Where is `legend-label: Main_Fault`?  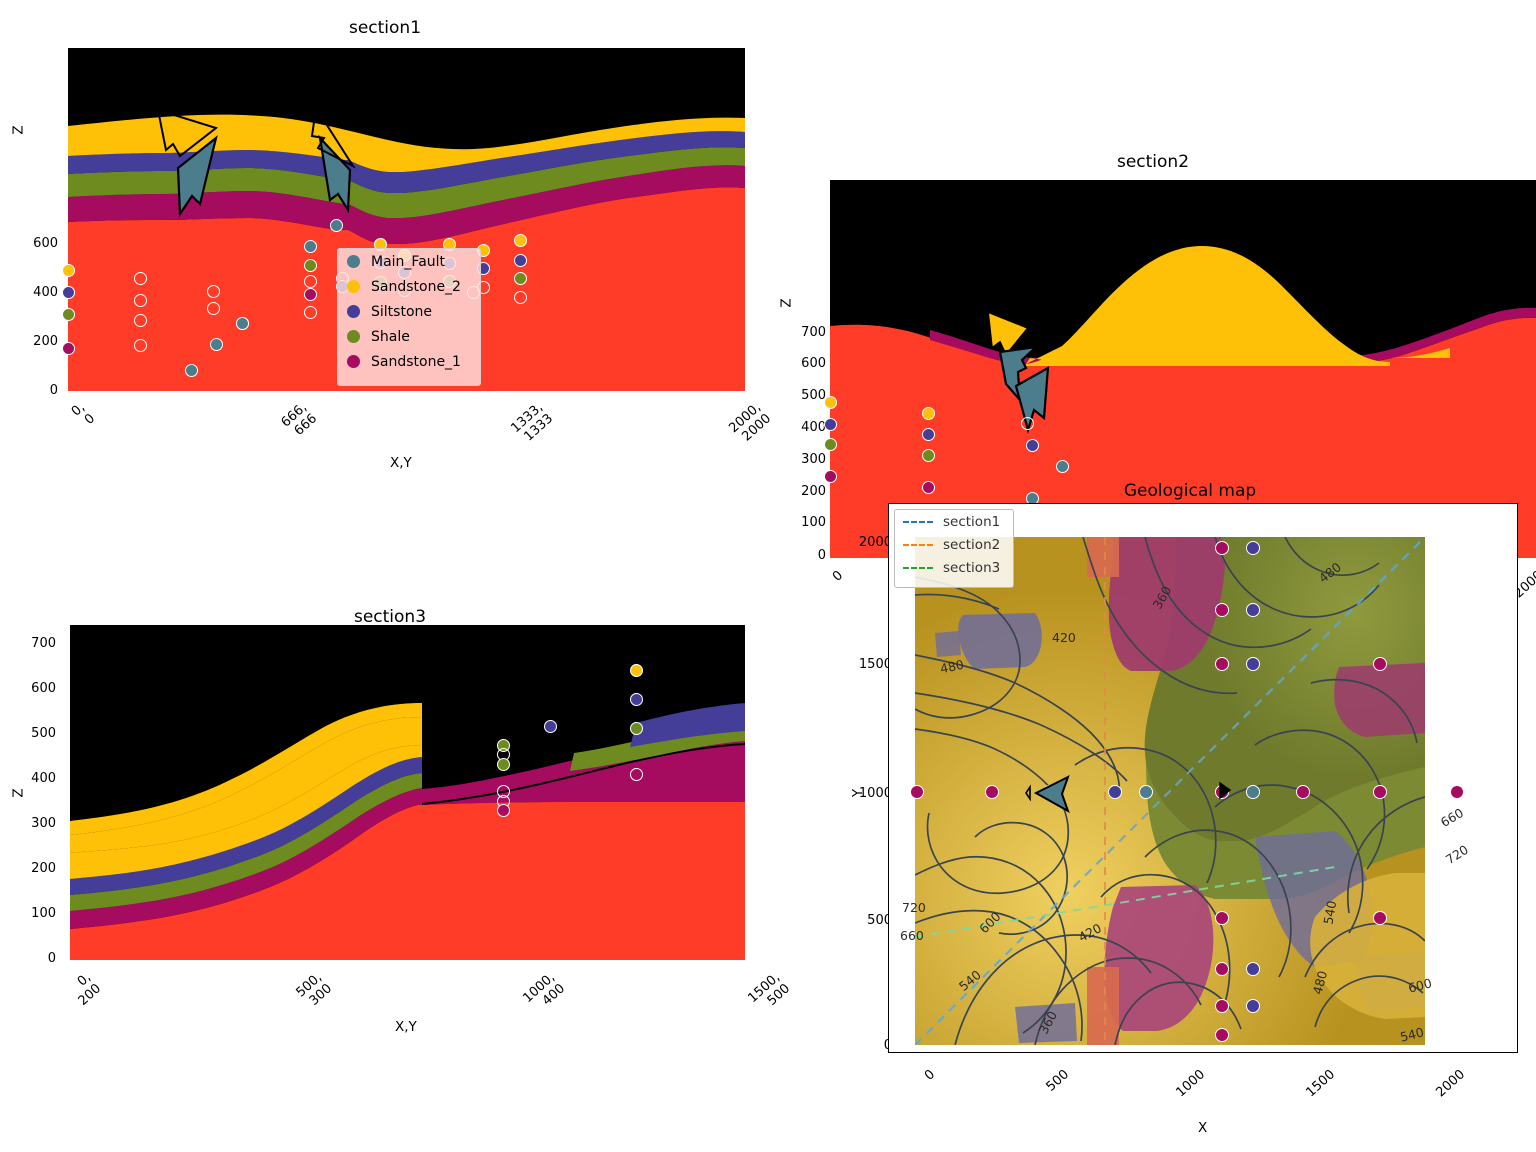
legend-label: Main_Fault is located at coordinates (408, 261).